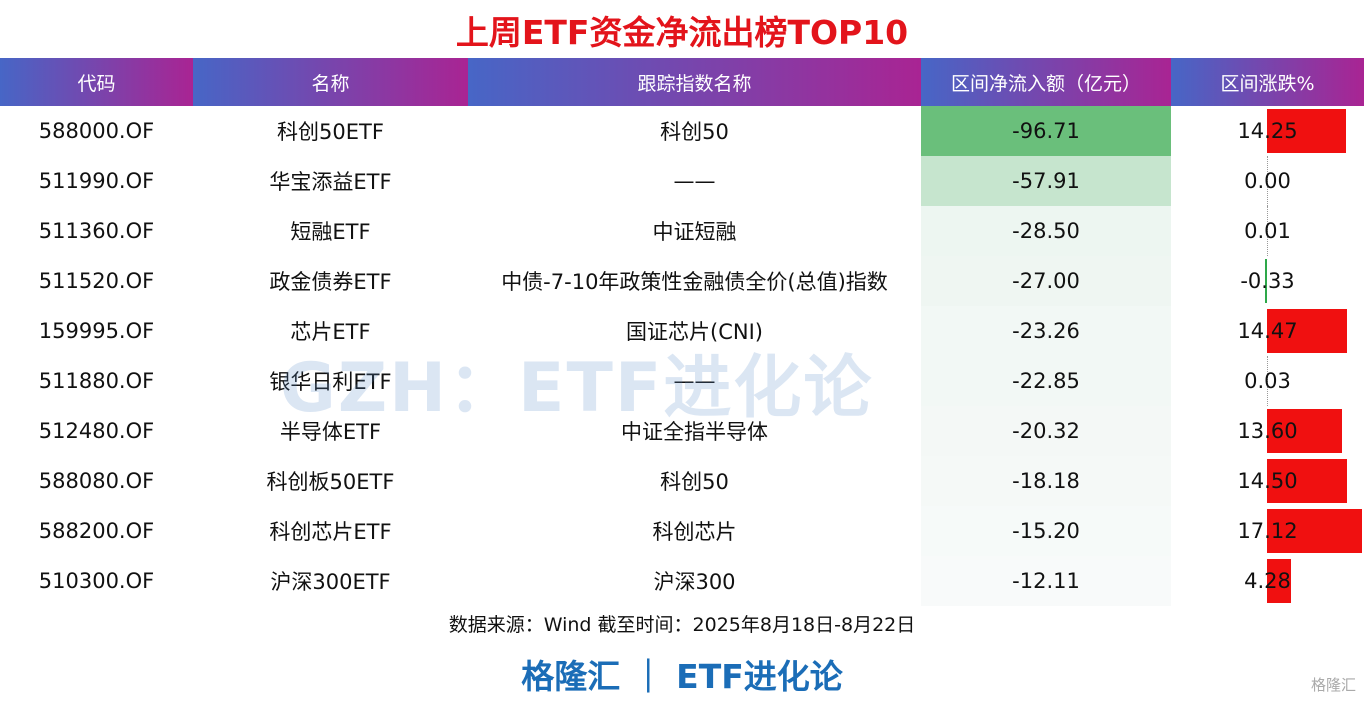 The height and width of the screenshot is (701, 1364). I want to click on header-cell: 区间净流入额（亿元）, so click(1046, 82).